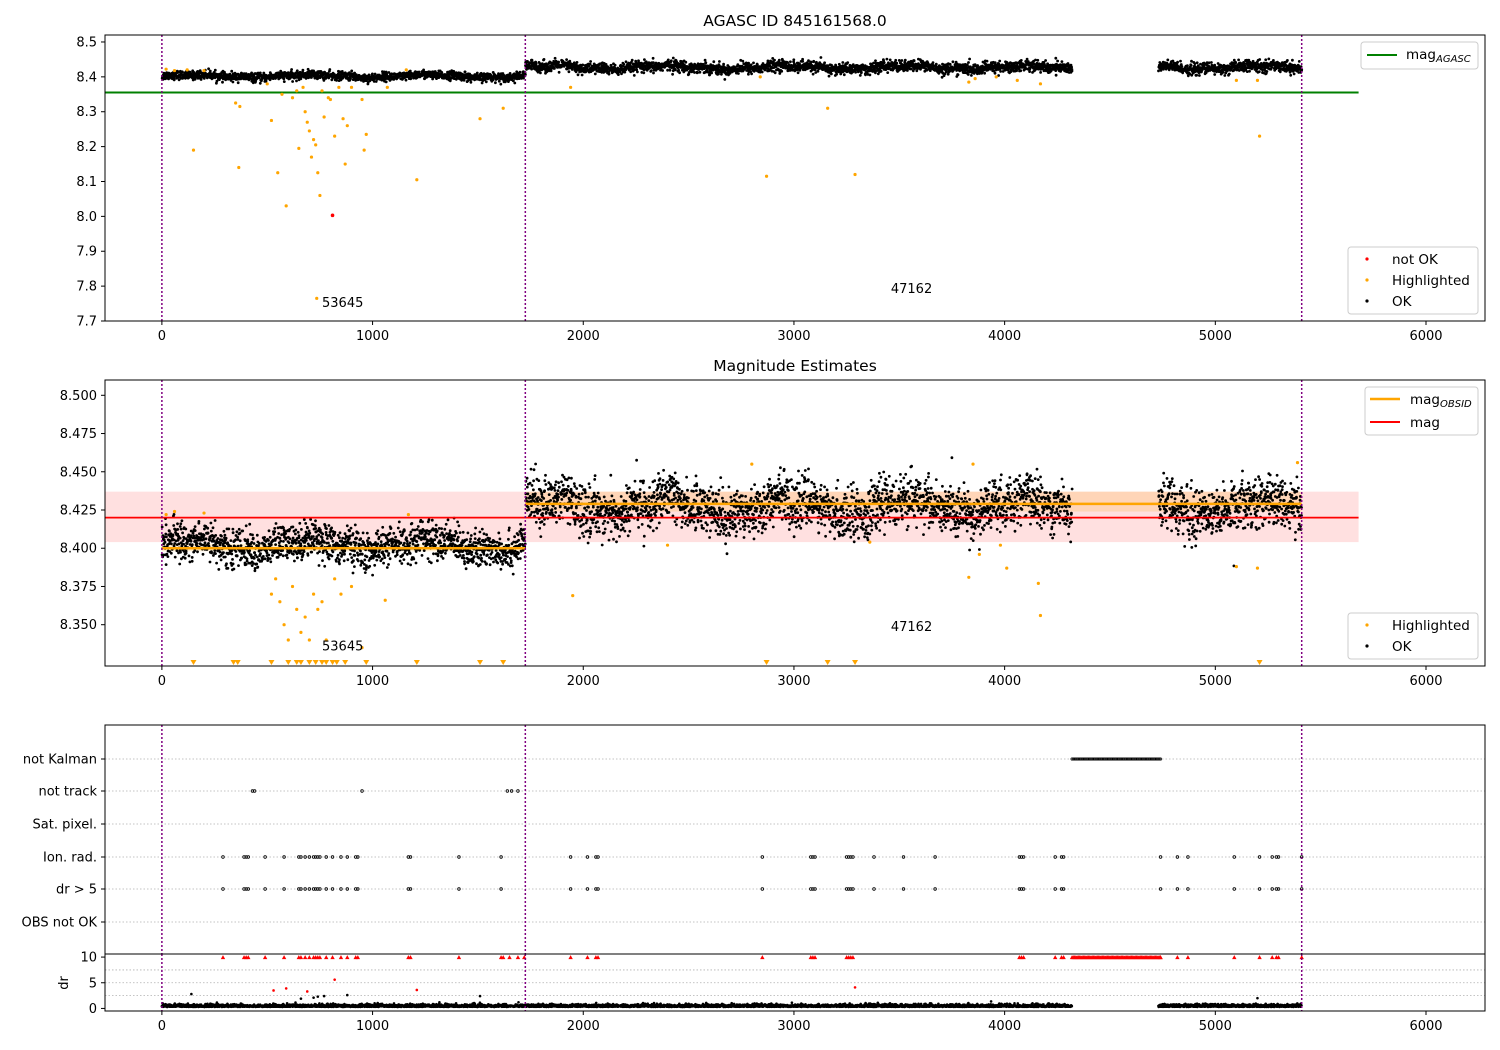 This screenshot has height=1050, width=1500. What do you see at coordinates (1453, 59) in the screenshot?
I see `agasc-mag-legend-label-sub: AGASC` at bounding box center [1453, 59].